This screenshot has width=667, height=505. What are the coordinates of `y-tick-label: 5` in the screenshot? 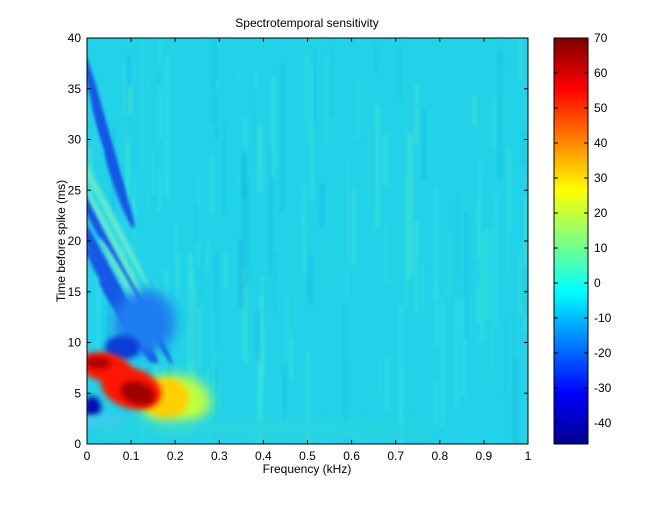 It's located at (77, 393).